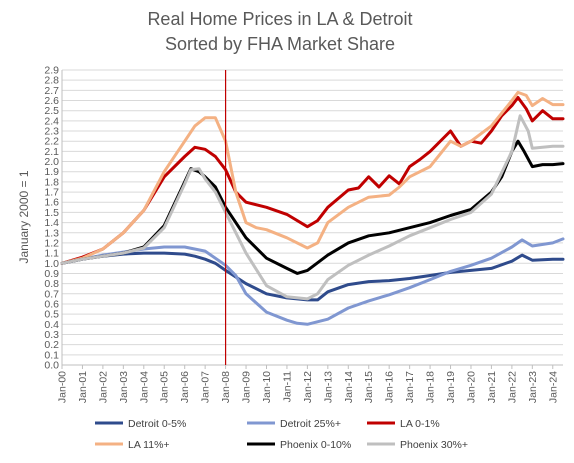 This screenshot has width=574, height=463. What do you see at coordinates (51, 264) in the screenshot?
I see `y-tick-label: 1.0` at bounding box center [51, 264].